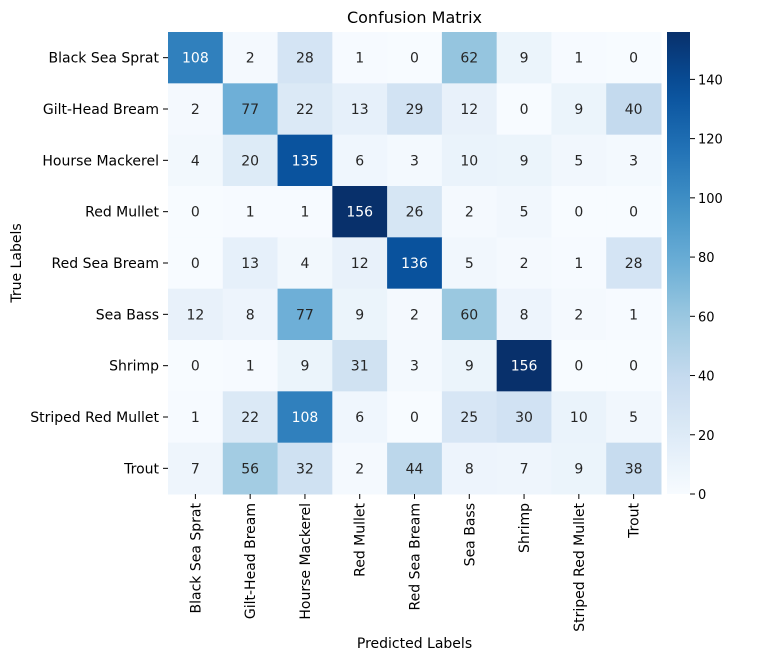  What do you see at coordinates (105, 264) in the screenshot?
I see `y-tick-label: Red Sea Bream` at bounding box center [105, 264].